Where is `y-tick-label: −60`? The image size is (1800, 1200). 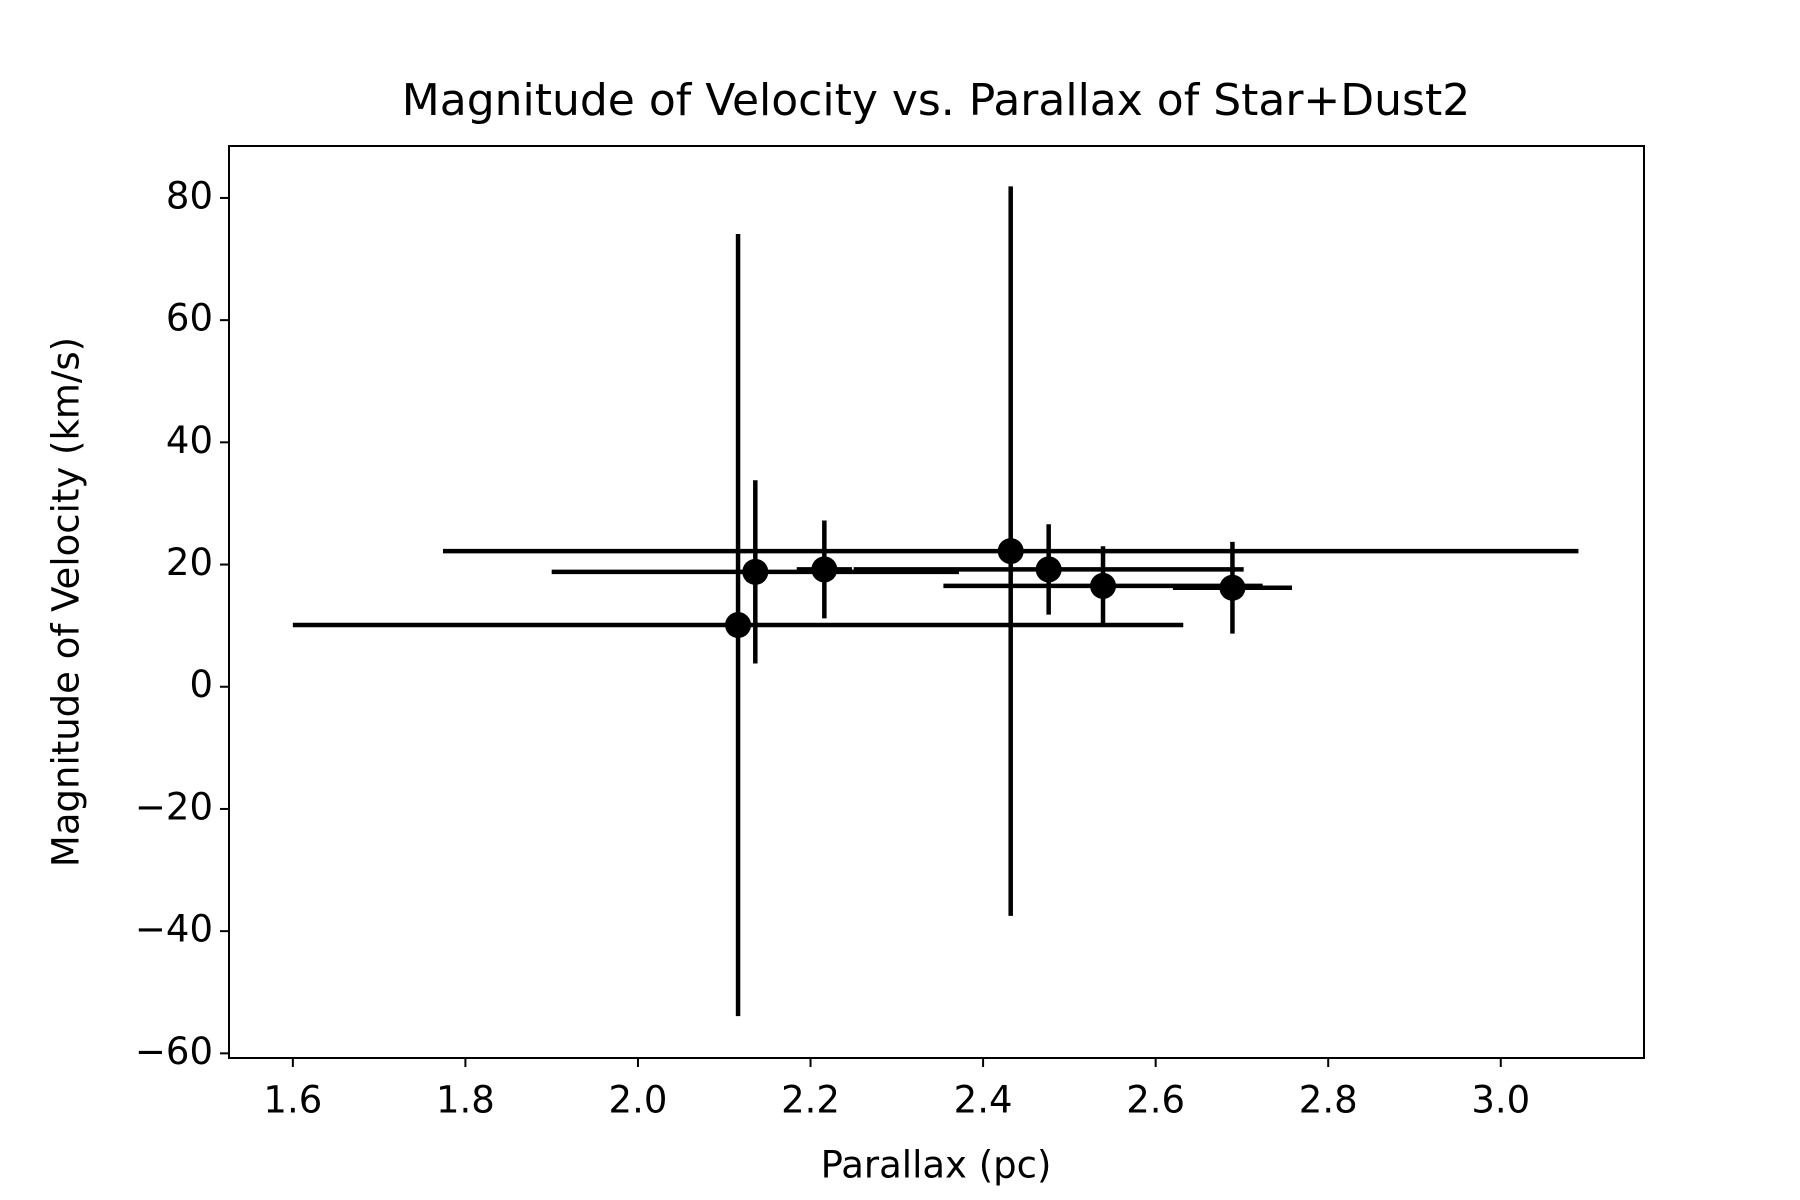 y-tick-label: −60 is located at coordinates (174, 1051).